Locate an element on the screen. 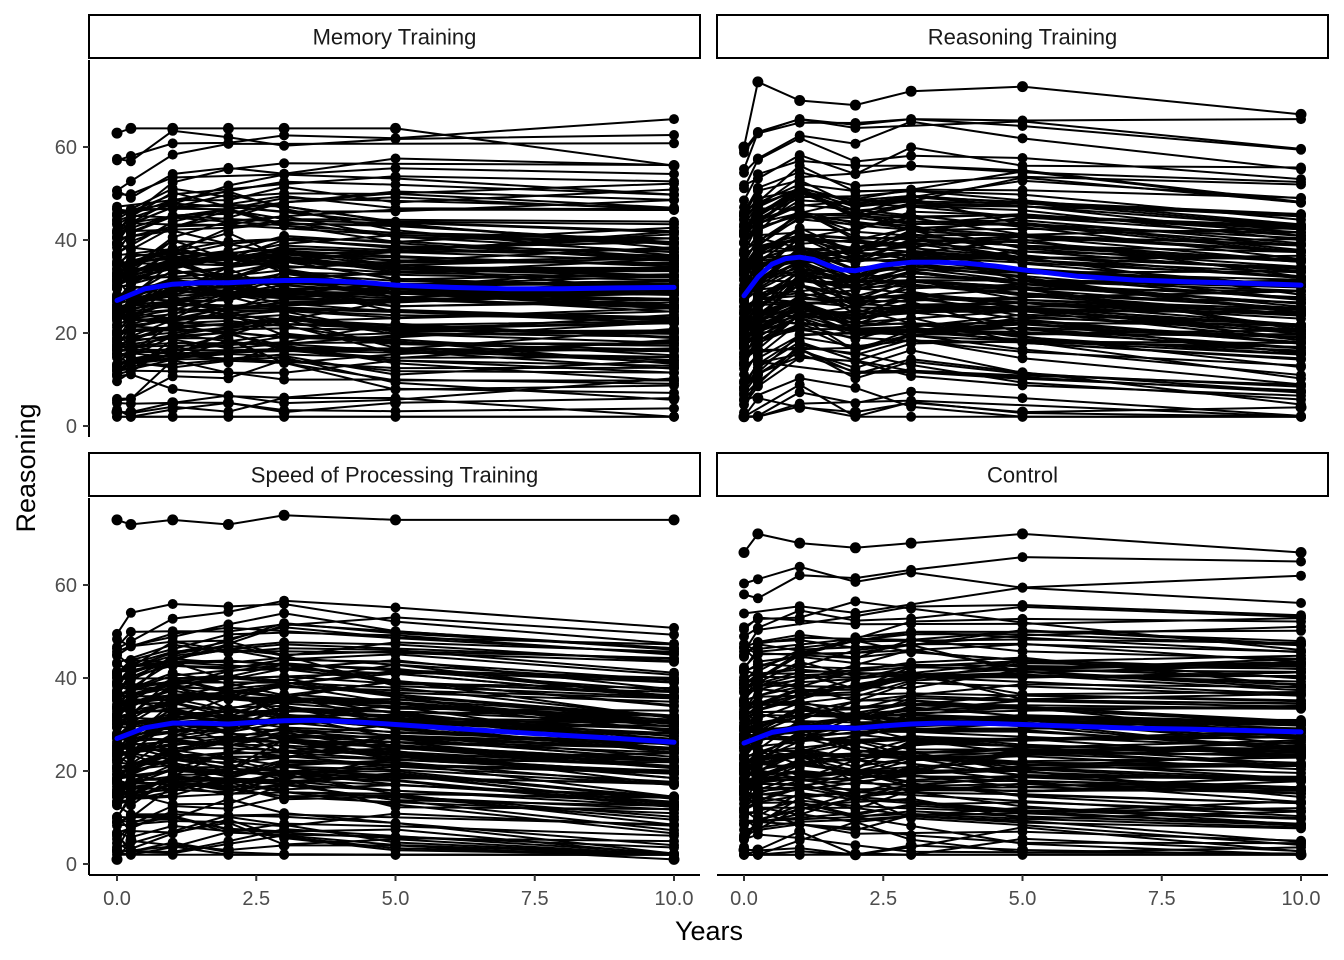 The image size is (1344, 960). x-tick-label: 2.5 is located at coordinates (256, 899).